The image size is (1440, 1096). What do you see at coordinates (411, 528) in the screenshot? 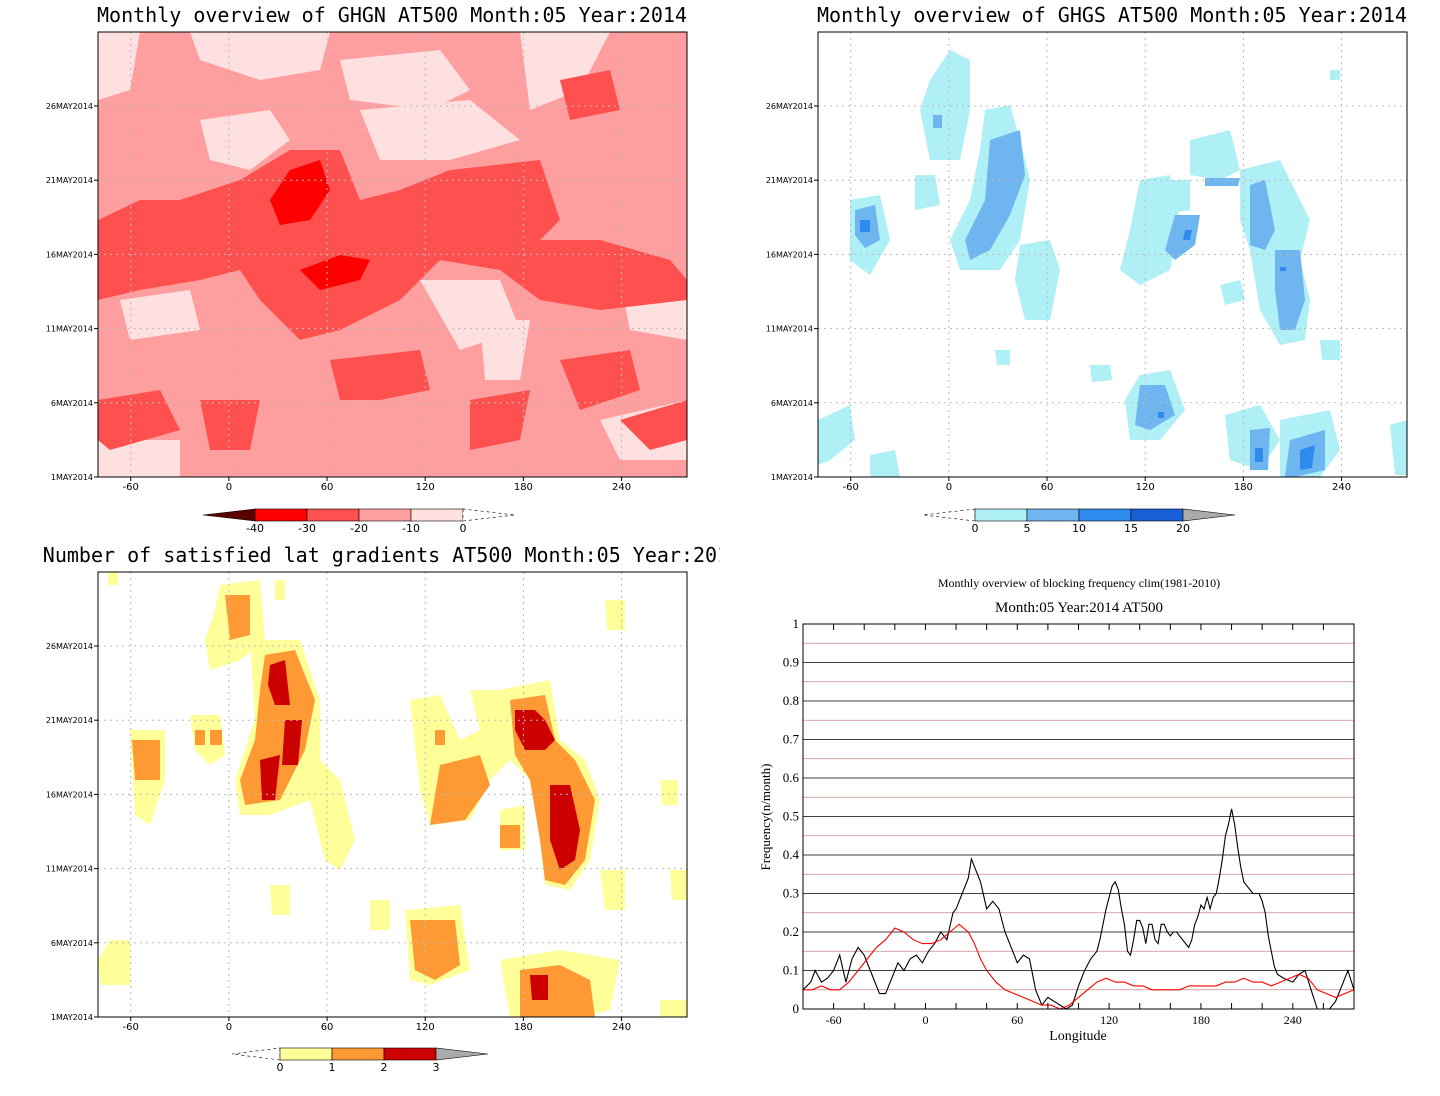
I see `colorbar-label: -10` at bounding box center [411, 528].